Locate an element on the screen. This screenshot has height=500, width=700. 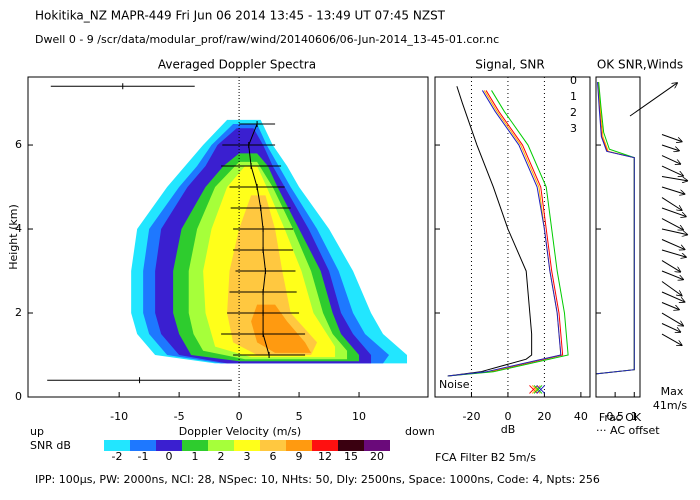
ac-offset-note: ··· AC offset is located at coordinates (628, 430).